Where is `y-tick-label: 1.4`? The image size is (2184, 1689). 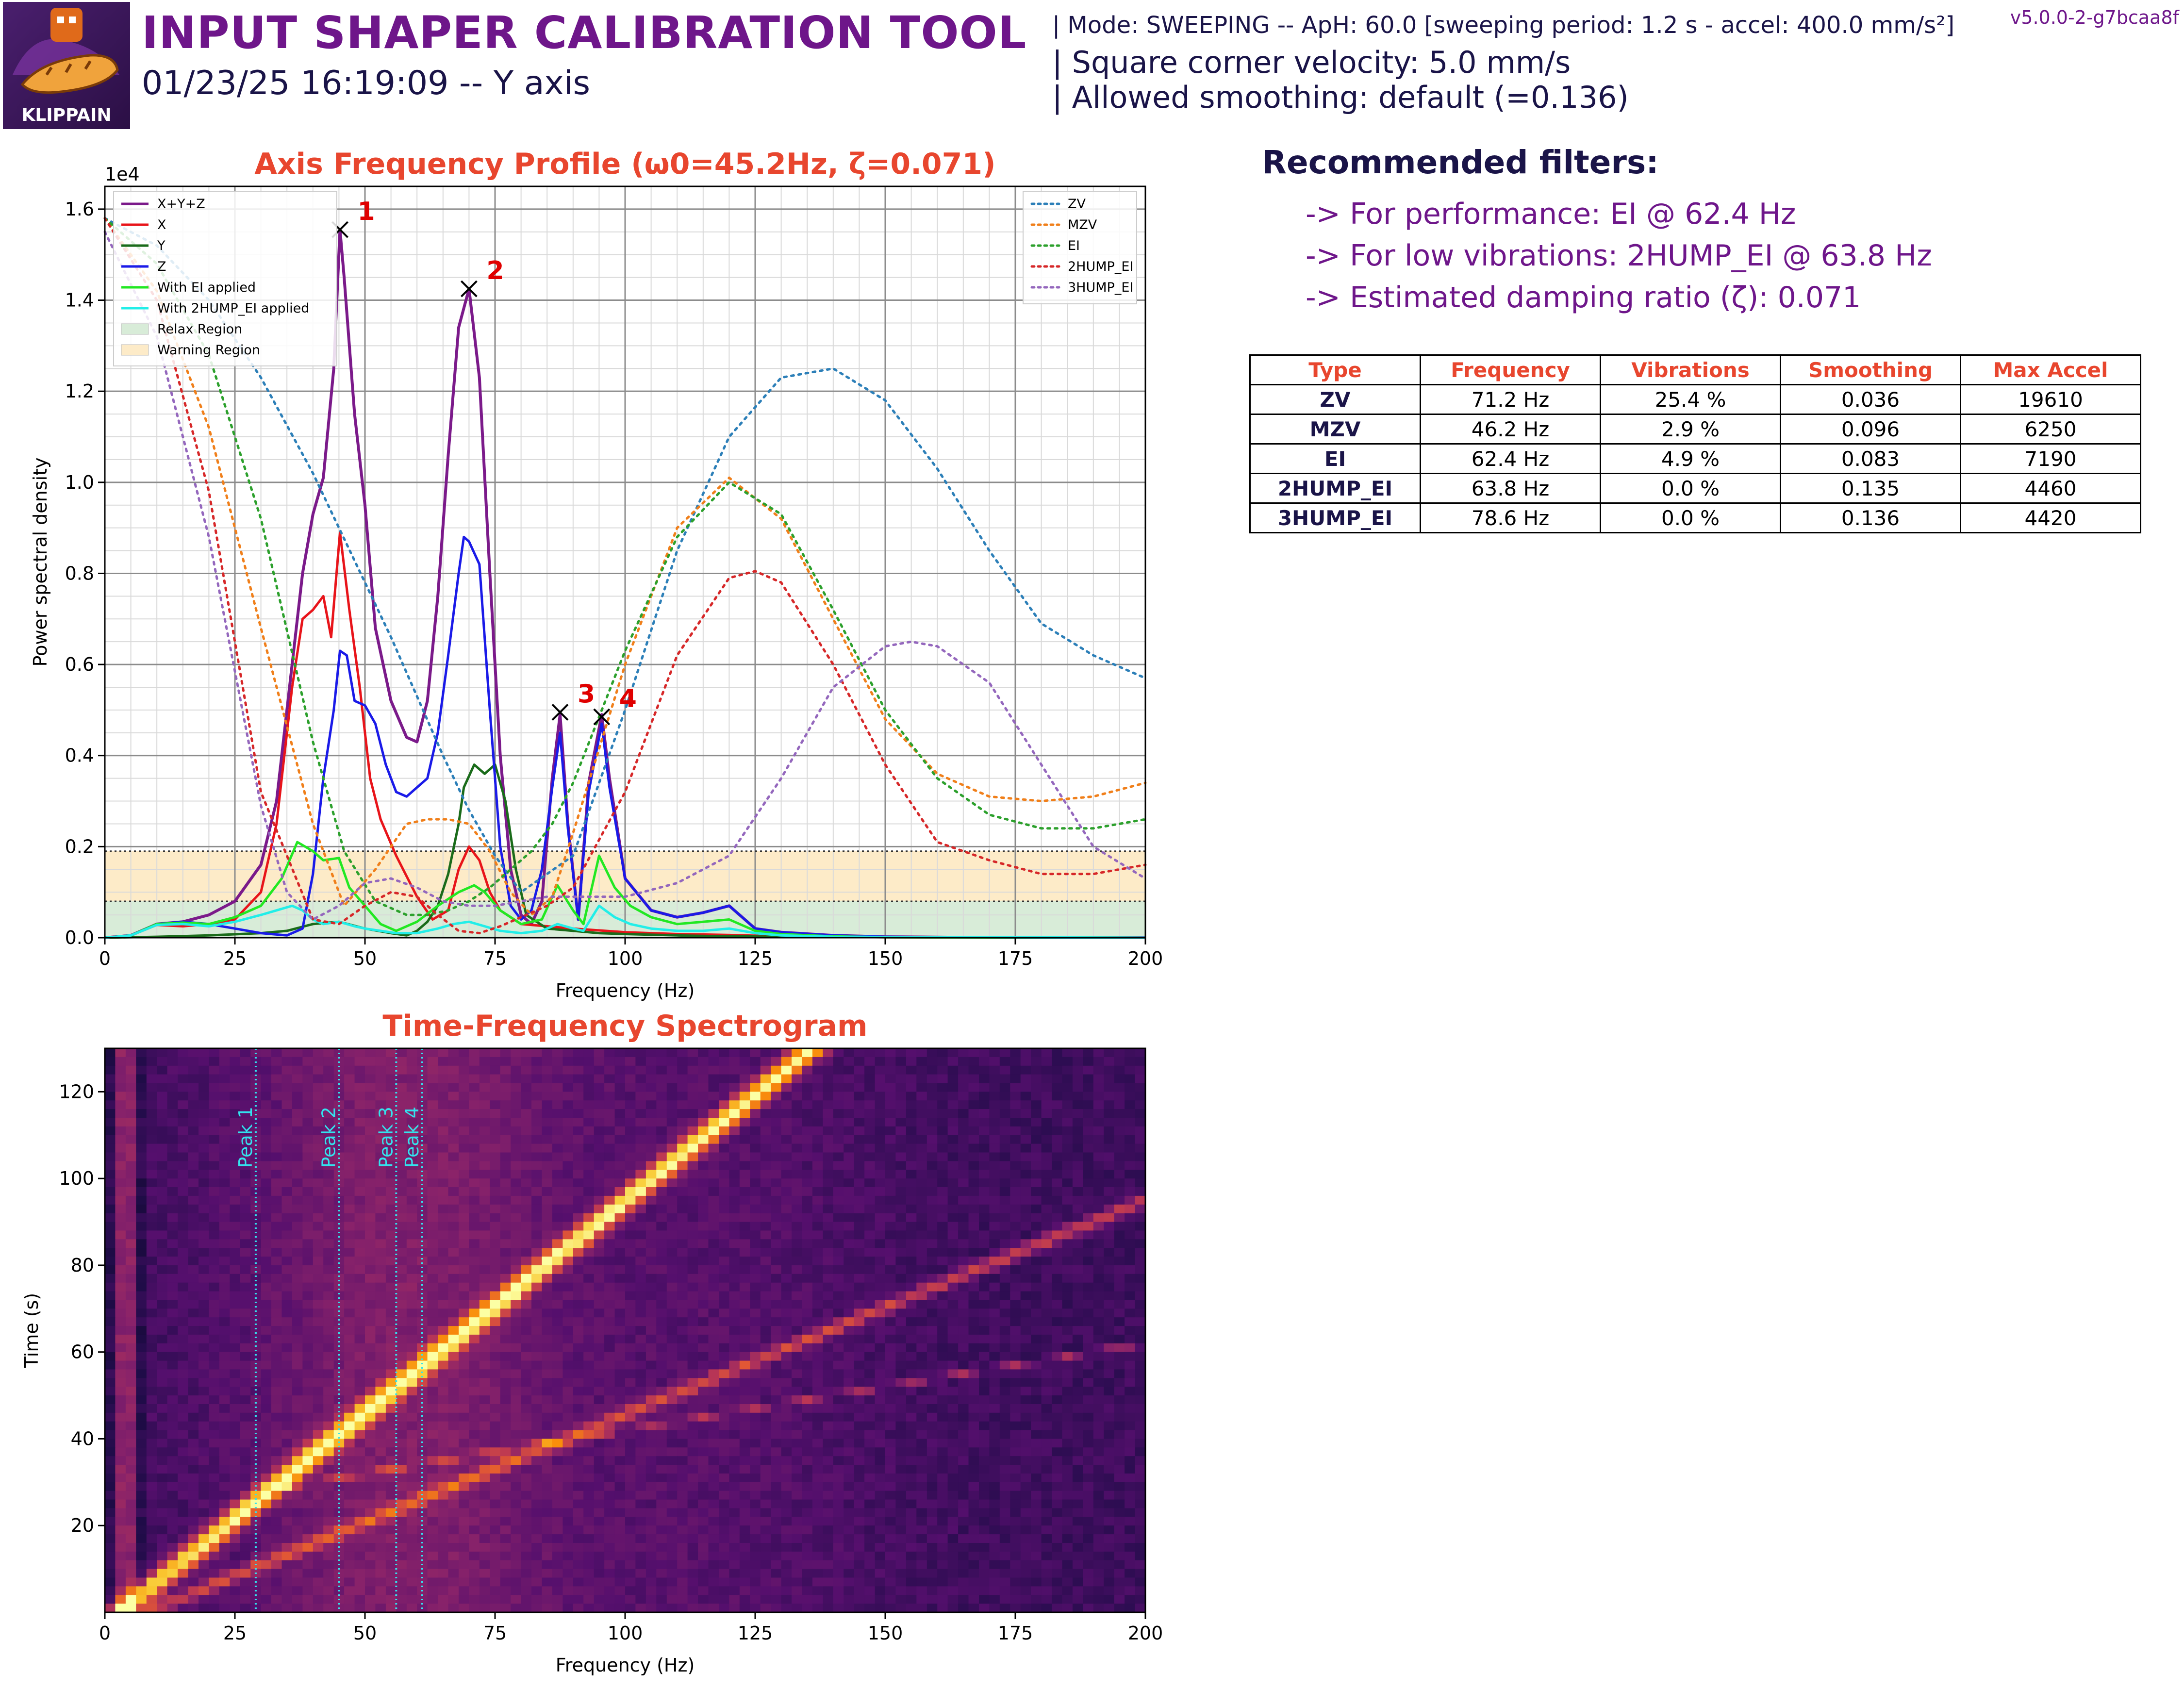 y-tick-label: 1.4 is located at coordinates (79, 300).